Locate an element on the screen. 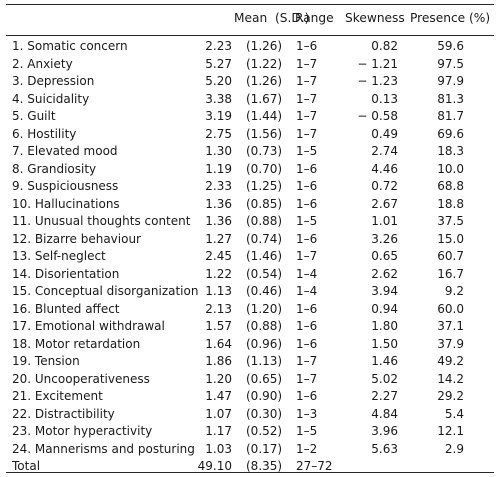 The image size is (500, 477). cell-mean: 2.75 is located at coordinates (218, 133).